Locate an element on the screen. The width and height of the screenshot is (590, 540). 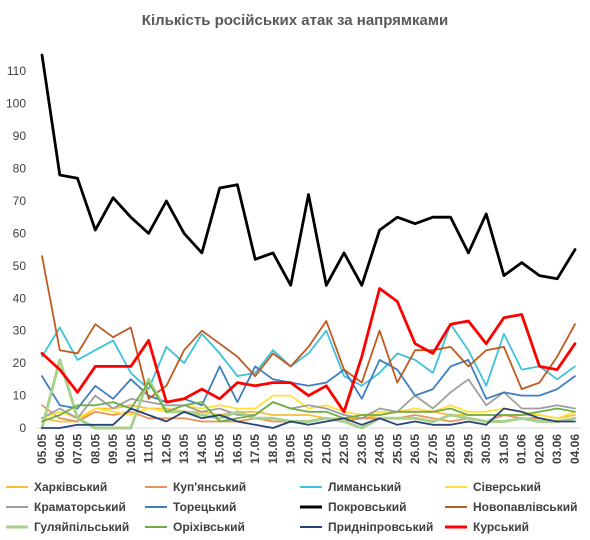
x-tick-label: 07.05 is located at coordinates (78, 449).